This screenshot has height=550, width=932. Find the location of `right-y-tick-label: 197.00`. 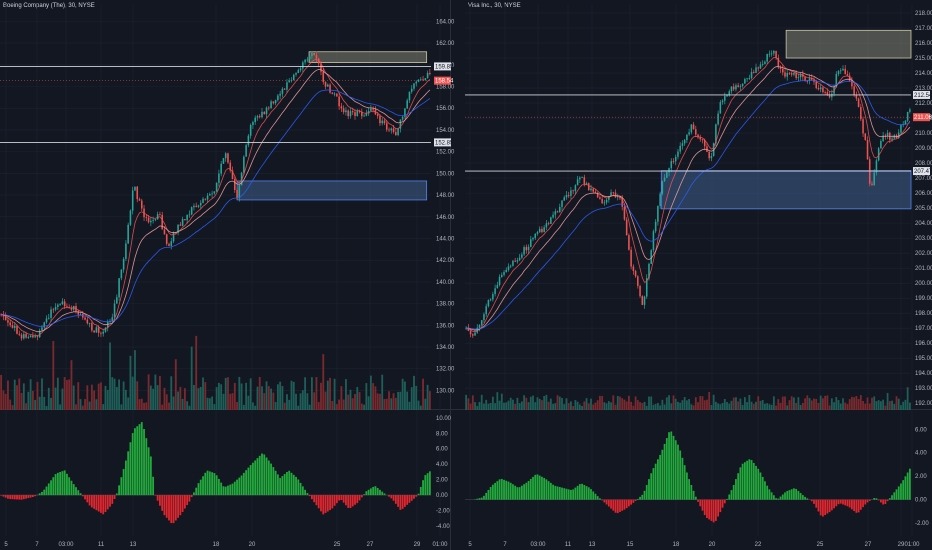

right-y-tick-label: 197.00 is located at coordinates (923, 329).